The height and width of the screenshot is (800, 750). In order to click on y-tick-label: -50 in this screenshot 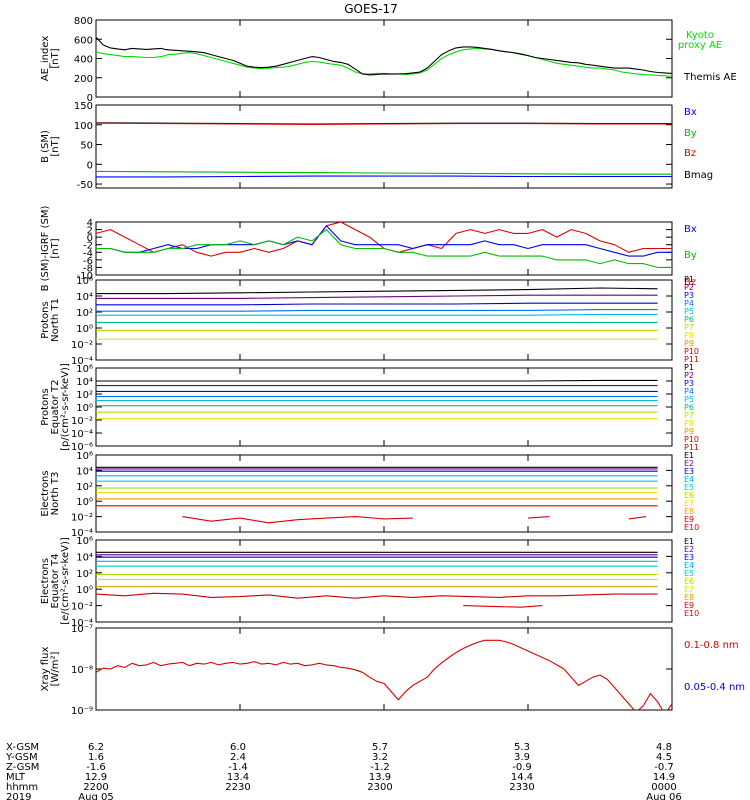, I will do `click(85, 185)`.